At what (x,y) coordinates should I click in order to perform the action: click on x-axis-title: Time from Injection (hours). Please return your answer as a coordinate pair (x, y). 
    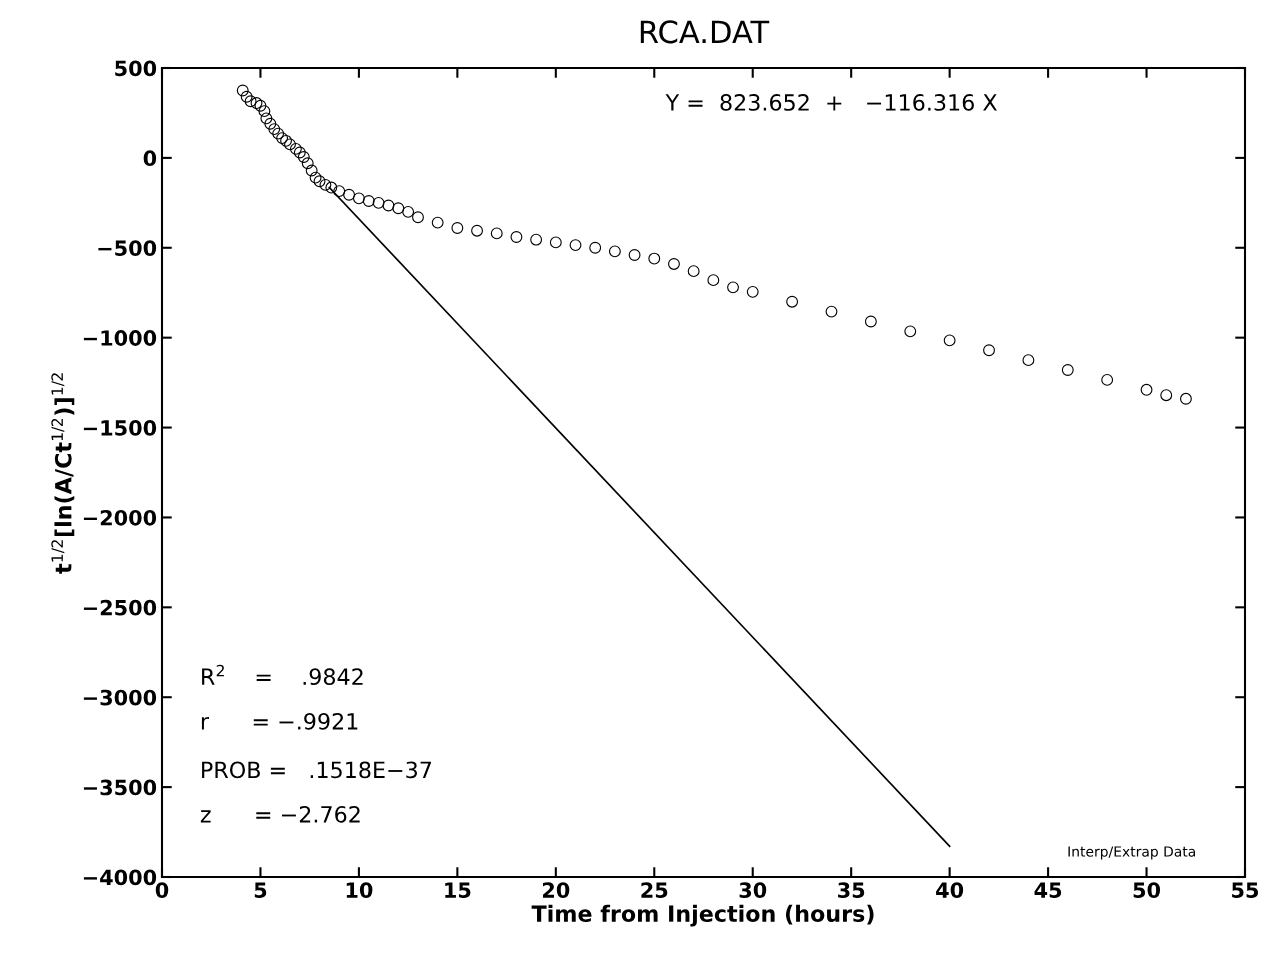
    Looking at the image, I should click on (702, 915).